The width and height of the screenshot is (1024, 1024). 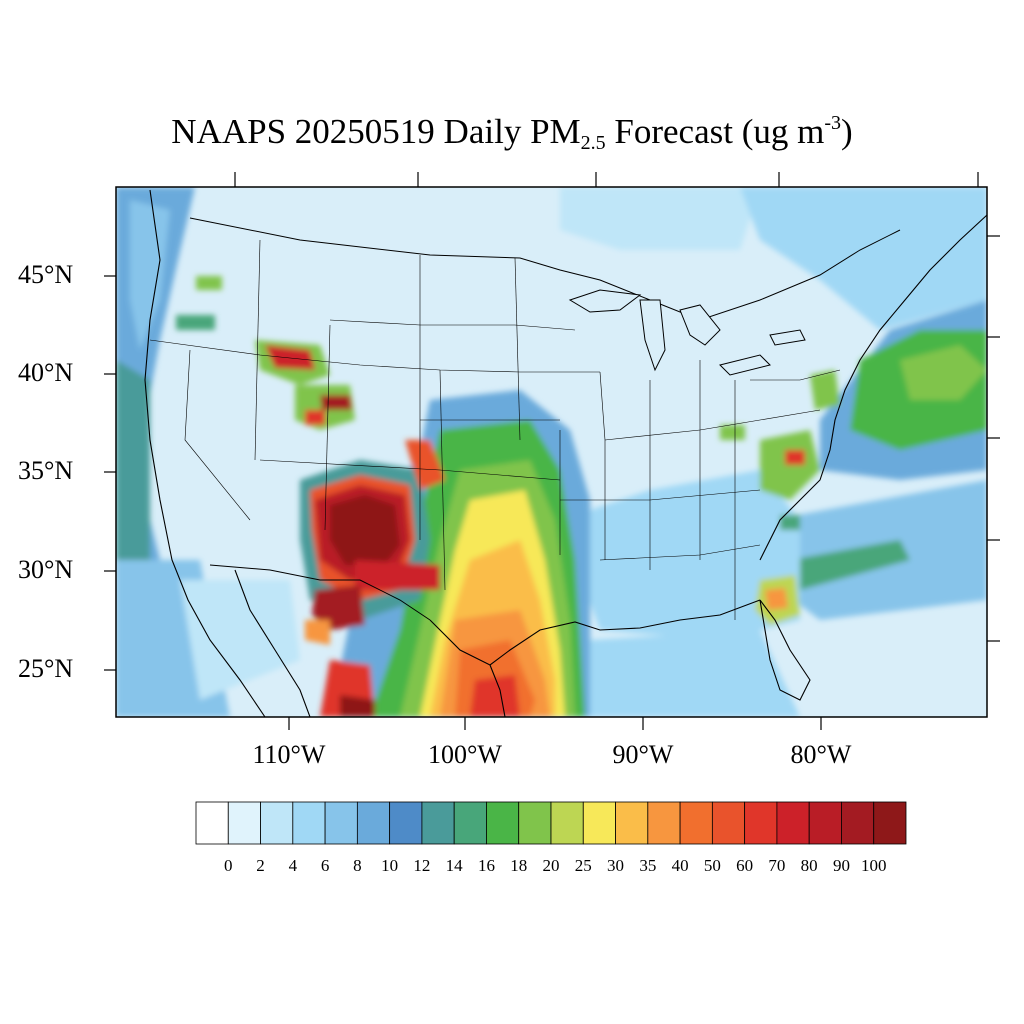 I want to click on lat-label: 30°N, so click(x=46, y=569).